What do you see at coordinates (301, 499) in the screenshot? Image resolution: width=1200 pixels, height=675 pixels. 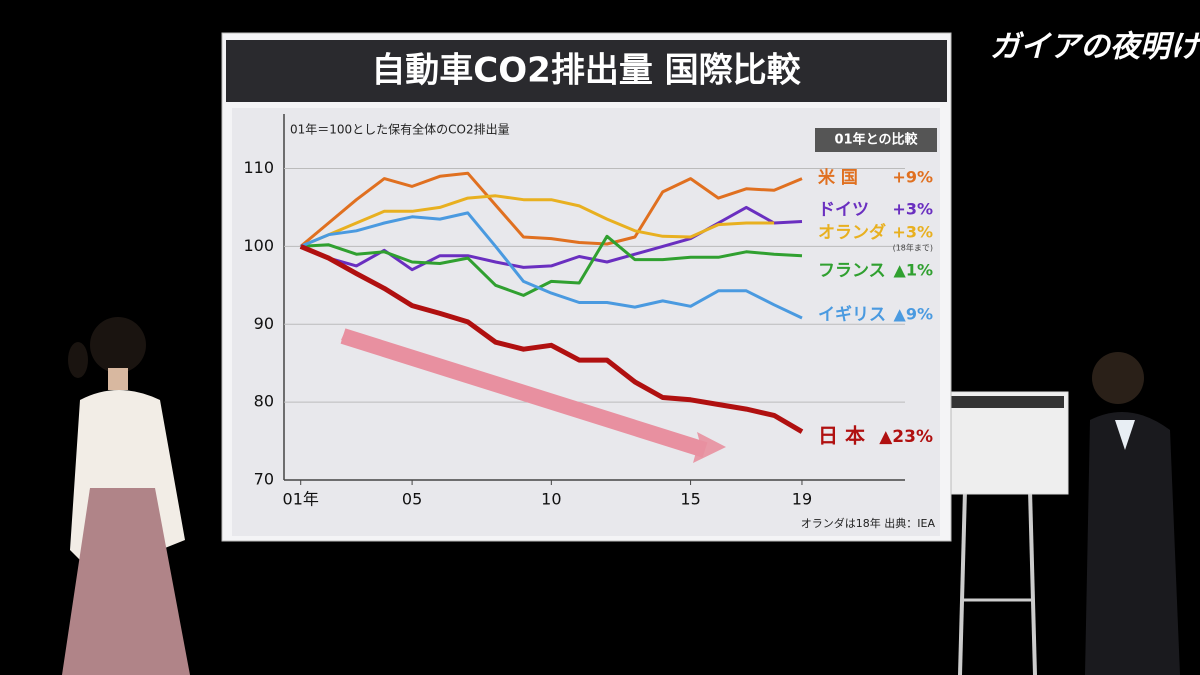 I see `x-tick-label: 01年` at bounding box center [301, 499].